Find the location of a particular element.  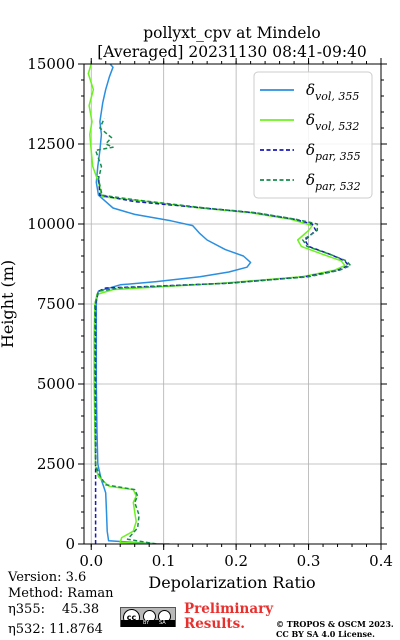

preliminary-line2: Results. is located at coordinates (214, 624).